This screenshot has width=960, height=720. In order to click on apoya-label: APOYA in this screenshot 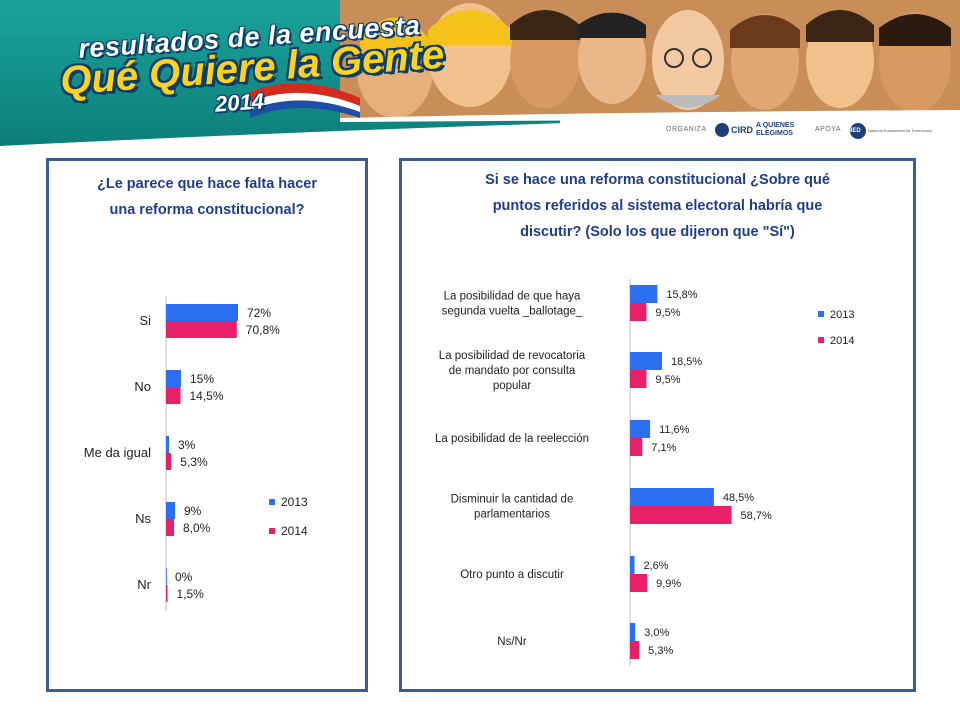, I will do `click(828, 129)`.